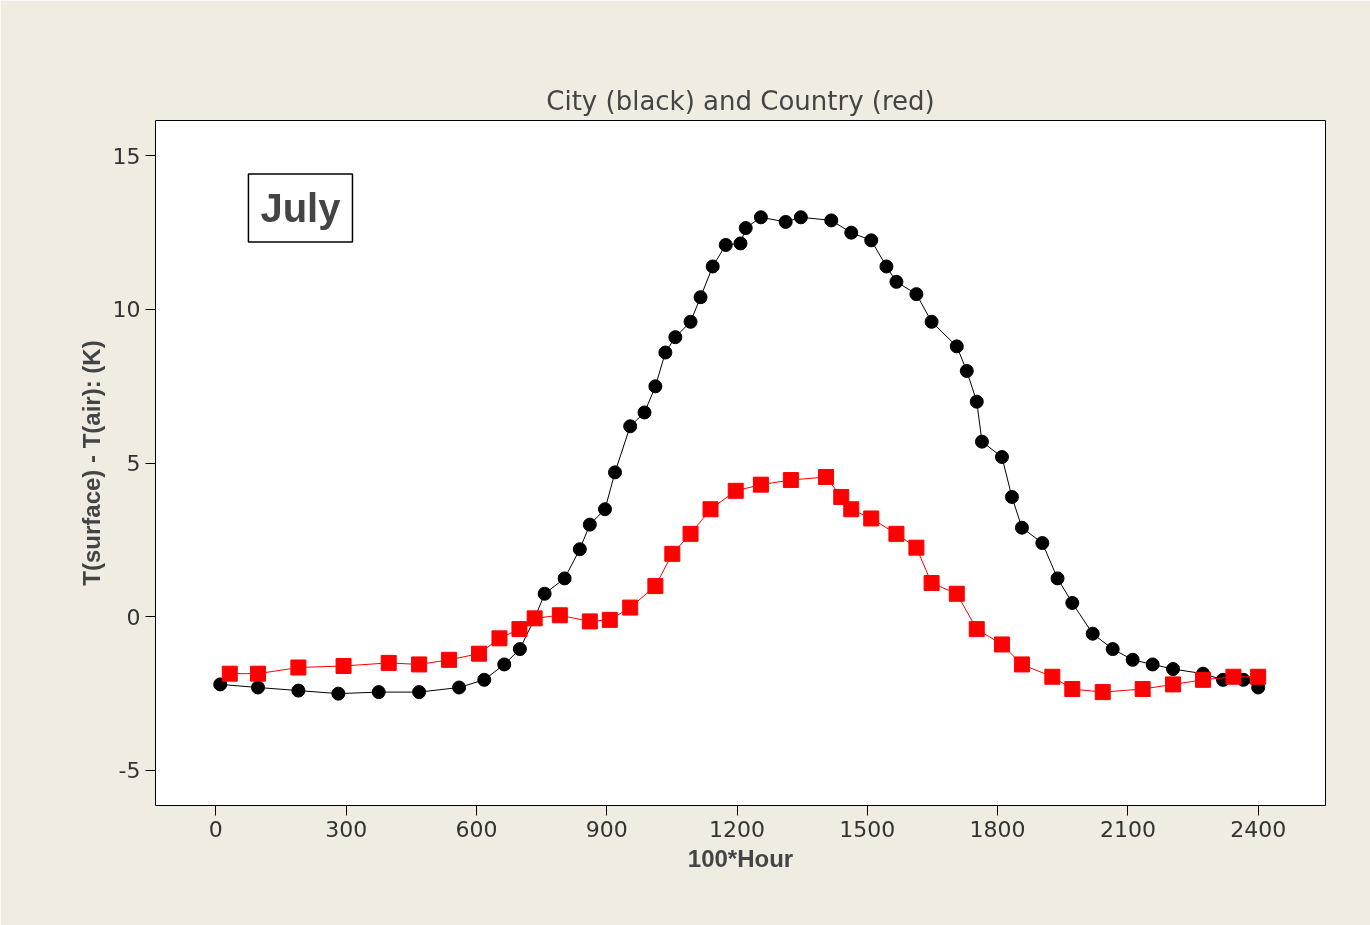  I want to click on x-tick-label: 300, so click(346, 829).